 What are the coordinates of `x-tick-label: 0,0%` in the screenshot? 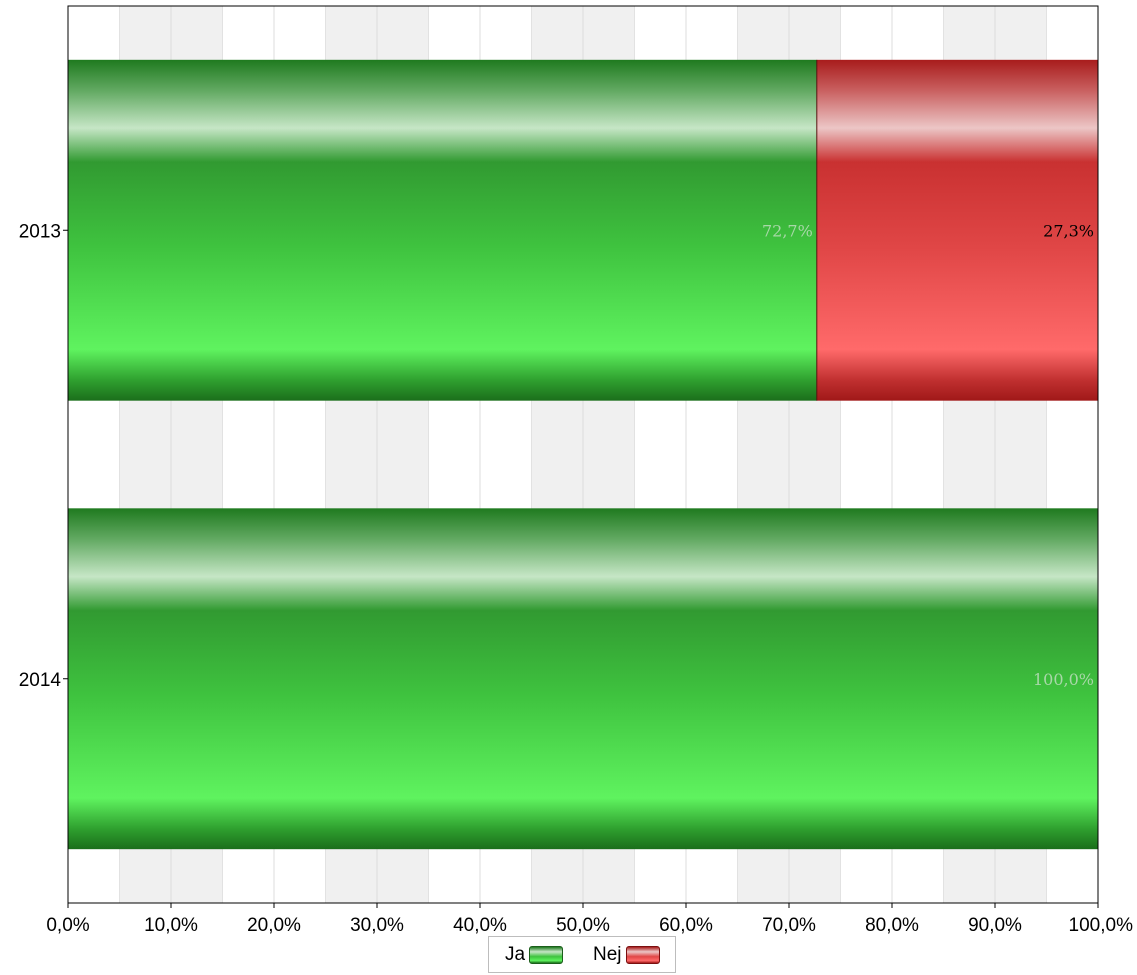 It's located at (67, 925).